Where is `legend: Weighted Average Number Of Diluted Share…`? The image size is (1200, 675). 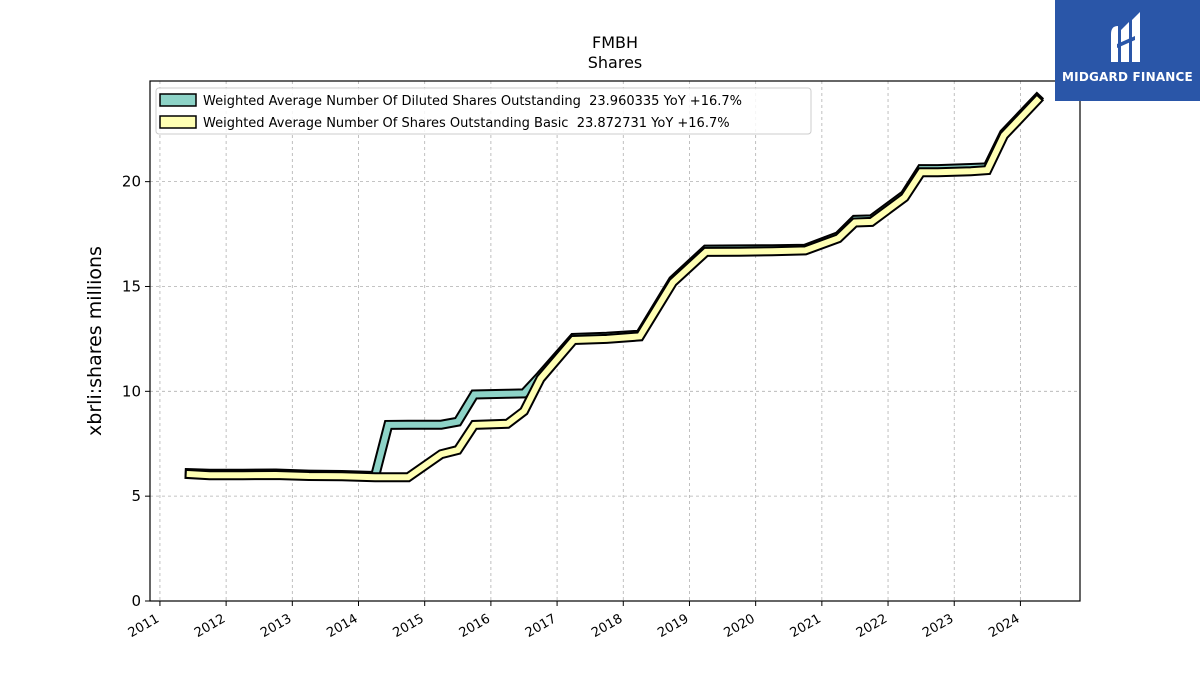 legend: Weighted Average Number Of Diluted Share… is located at coordinates (483, 111).